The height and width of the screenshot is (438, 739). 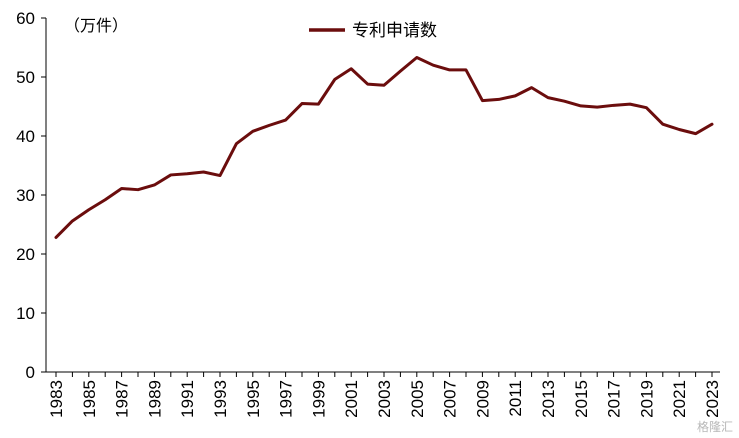 I want to click on x-tick-label: 2019, so click(x=646, y=399).